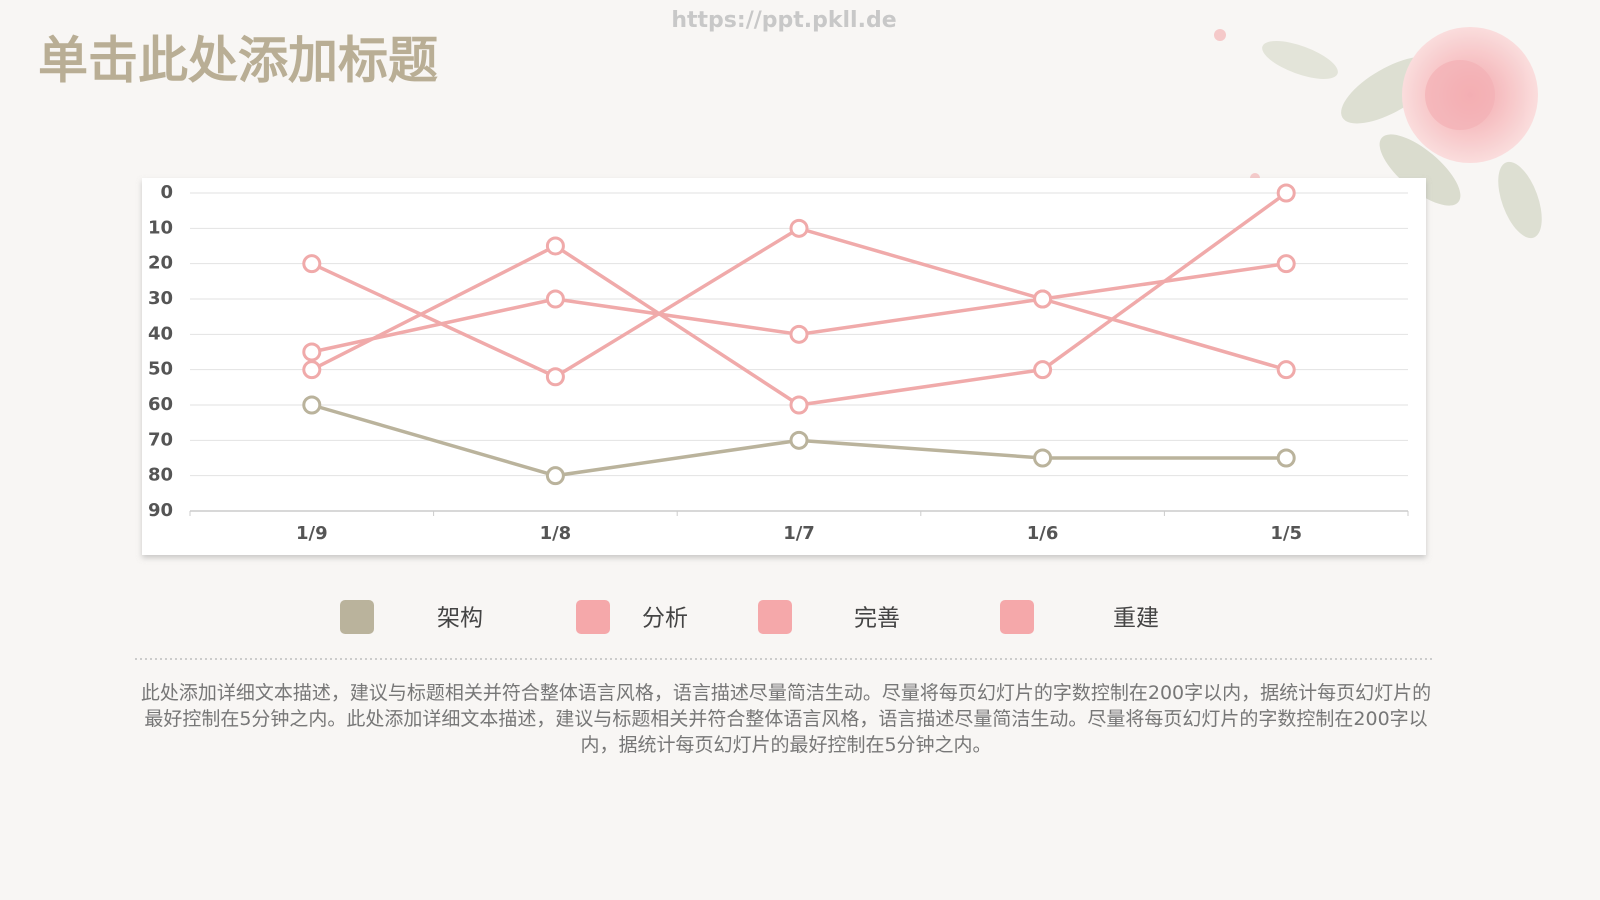  Describe the element at coordinates (160, 333) in the screenshot. I see `y-tick-label: 40` at that location.